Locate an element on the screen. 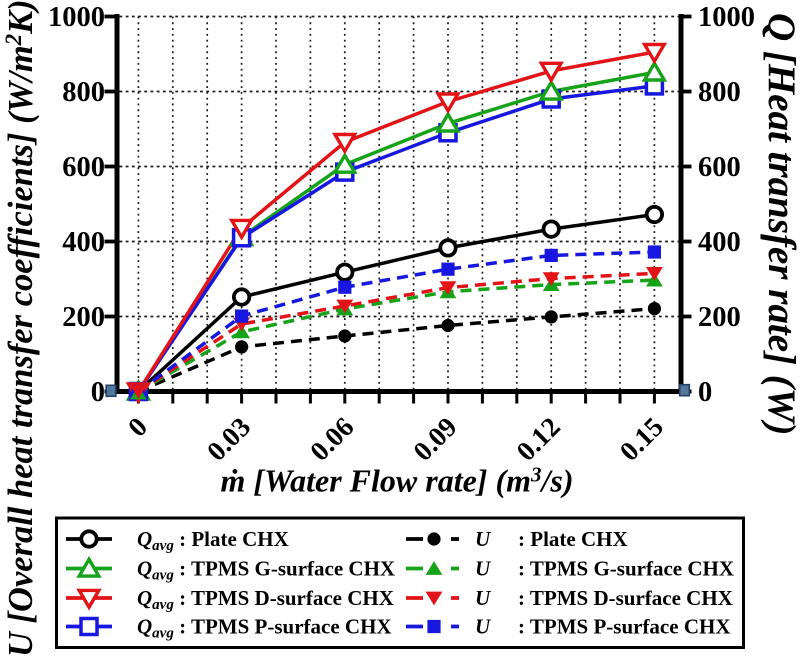 The width and height of the screenshot is (800, 662). svg-text:: TPMS P-surface CHX: : TPMS P-surface CHX is located at coordinates (624, 627).